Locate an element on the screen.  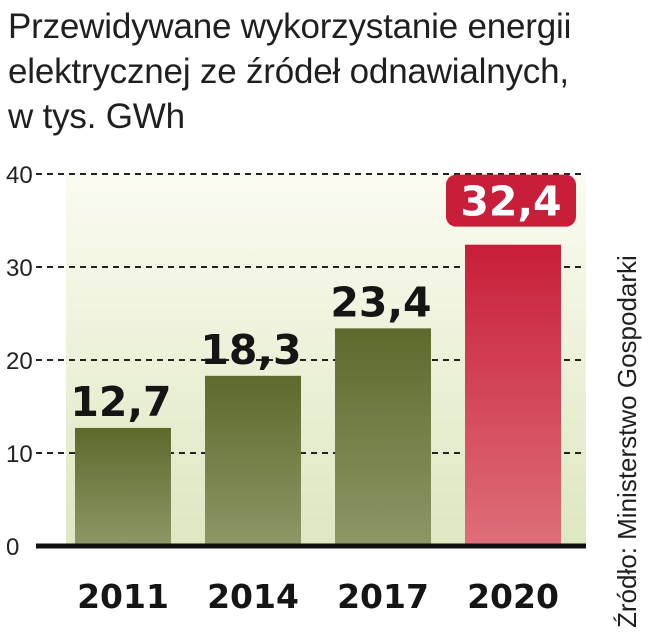
value-label: 23,4 is located at coordinates (380, 302).